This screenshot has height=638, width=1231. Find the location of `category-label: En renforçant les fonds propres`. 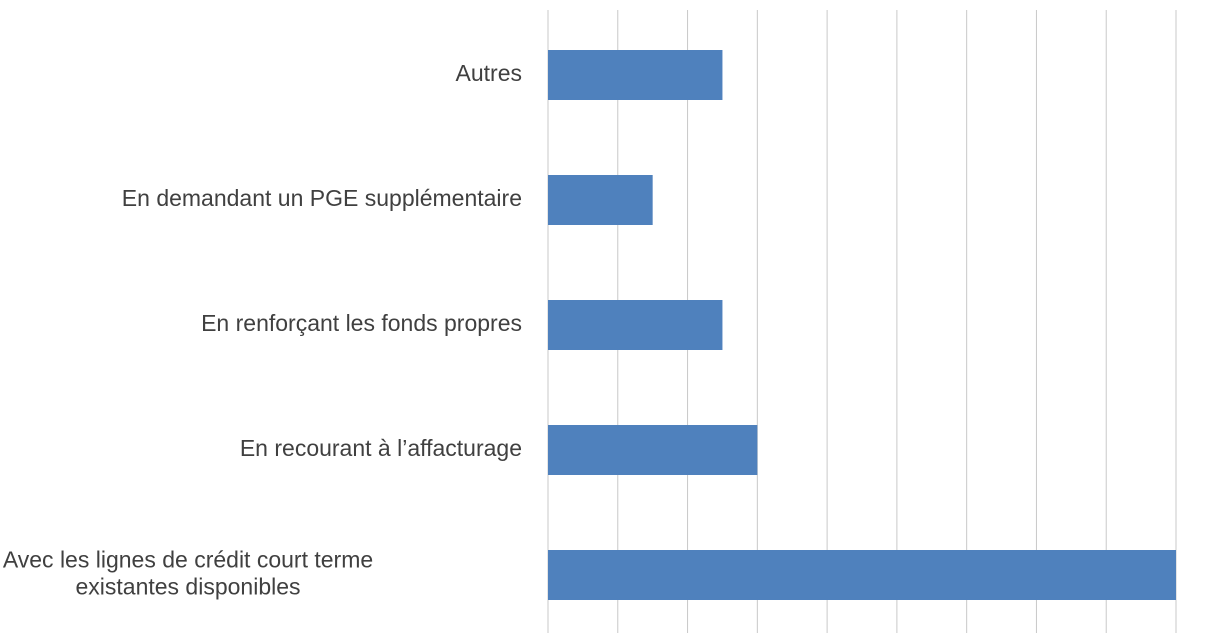

category-label: En renforçant les fonds propres is located at coordinates (361, 323).